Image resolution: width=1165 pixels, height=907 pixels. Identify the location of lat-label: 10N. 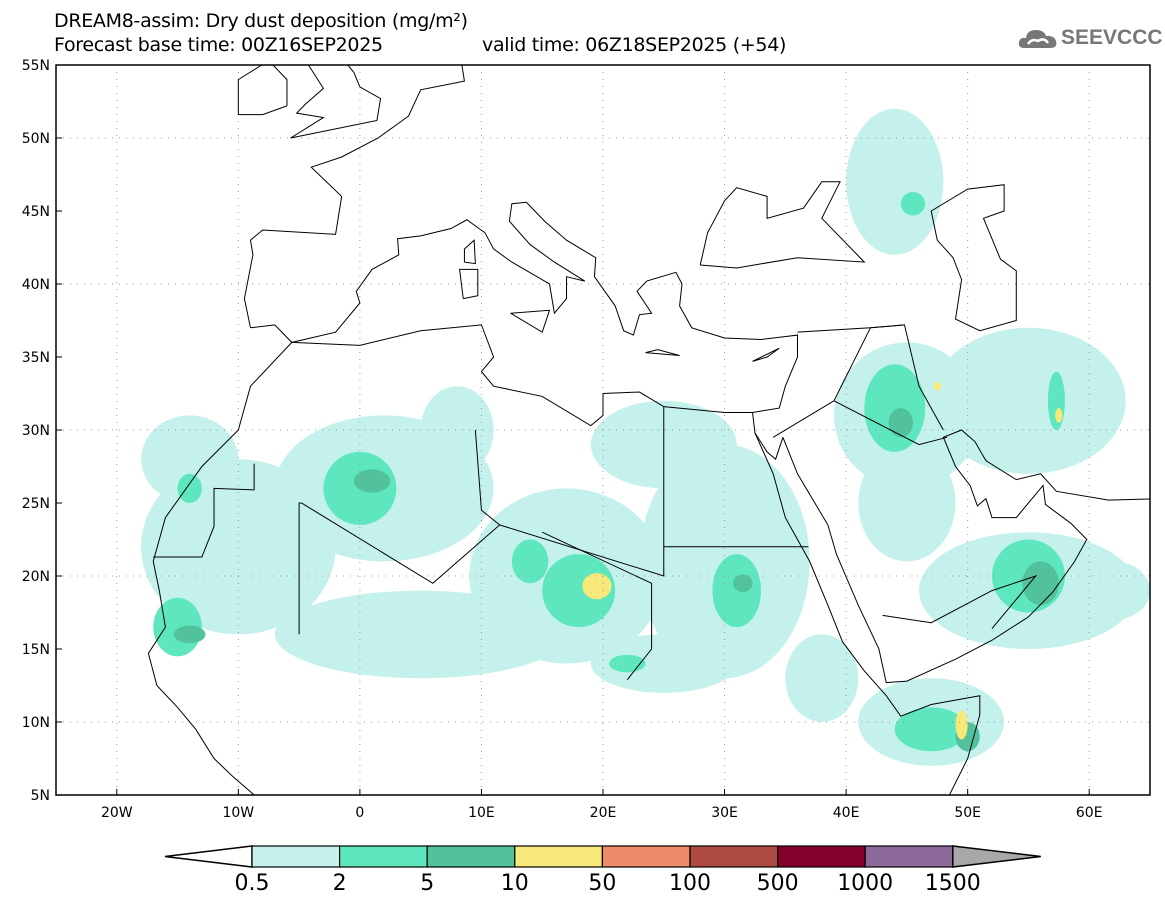
(36, 723).